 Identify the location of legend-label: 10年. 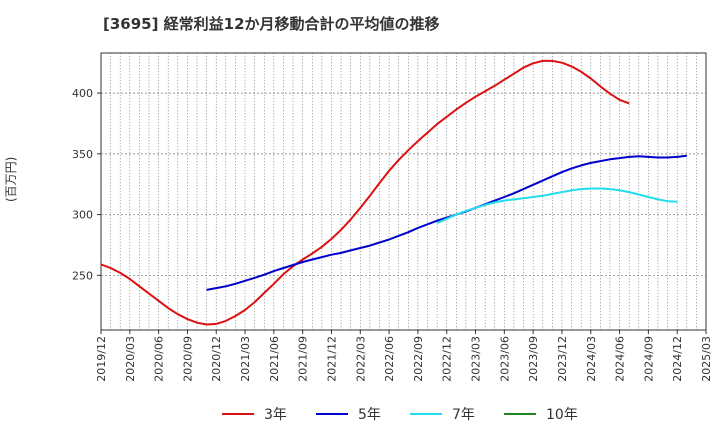
(562, 415).